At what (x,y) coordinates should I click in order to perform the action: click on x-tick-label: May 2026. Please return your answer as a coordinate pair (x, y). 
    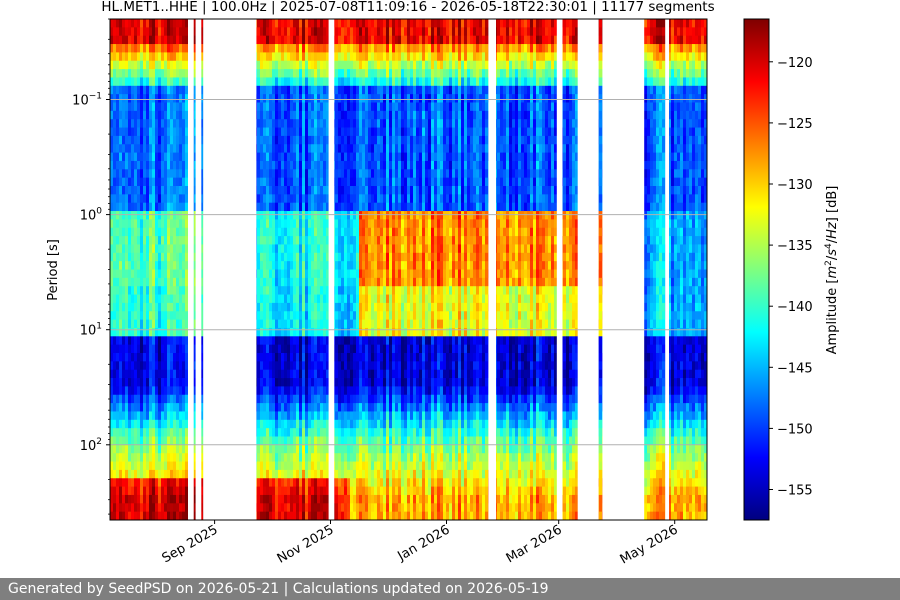
    Looking at the image, I should click on (649, 544).